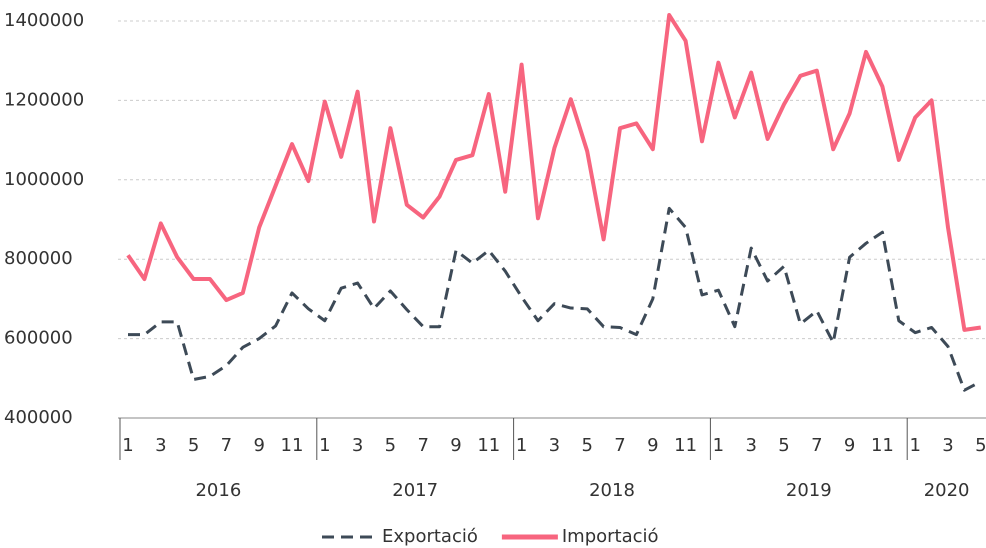  What do you see at coordinates (809, 490) in the screenshot?
I see `year-label: 2019` at bounding box center [809, 490].